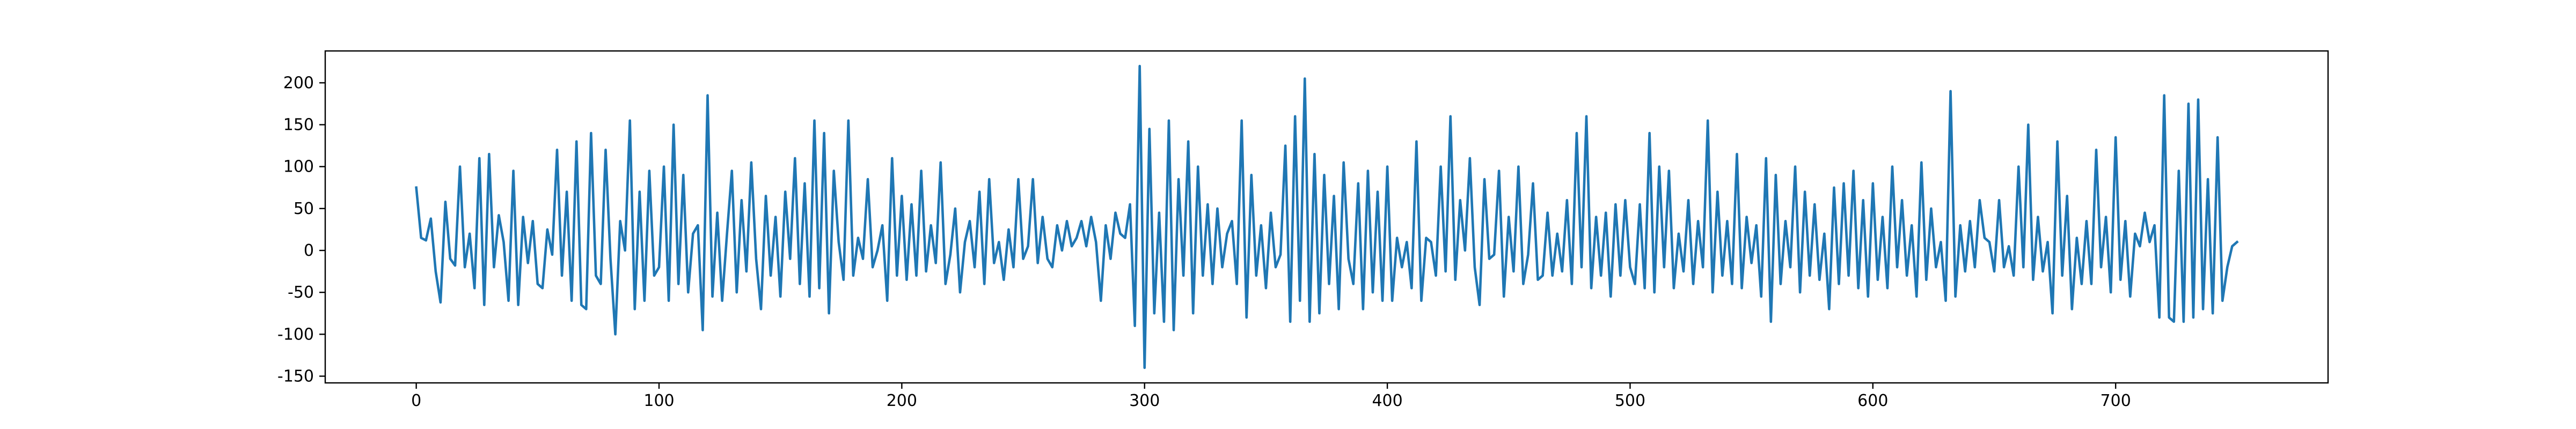  Describe the element at coordinates (295, 334) in the screenshot. I see `y-tick-label: -100` at that location.